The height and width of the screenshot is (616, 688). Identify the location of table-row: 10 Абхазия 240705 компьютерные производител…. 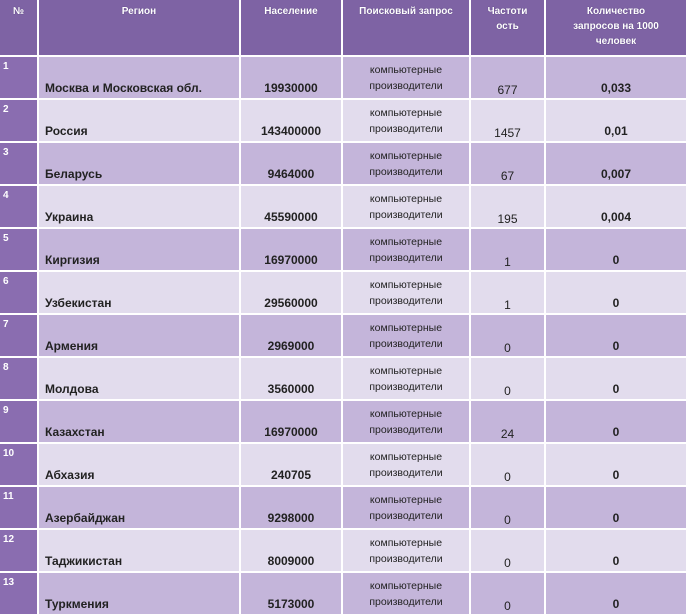
(343, 464).